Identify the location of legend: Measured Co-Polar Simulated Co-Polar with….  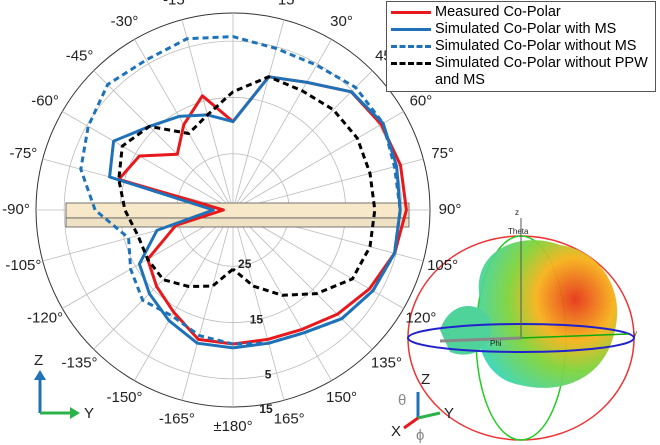
(521, 46).